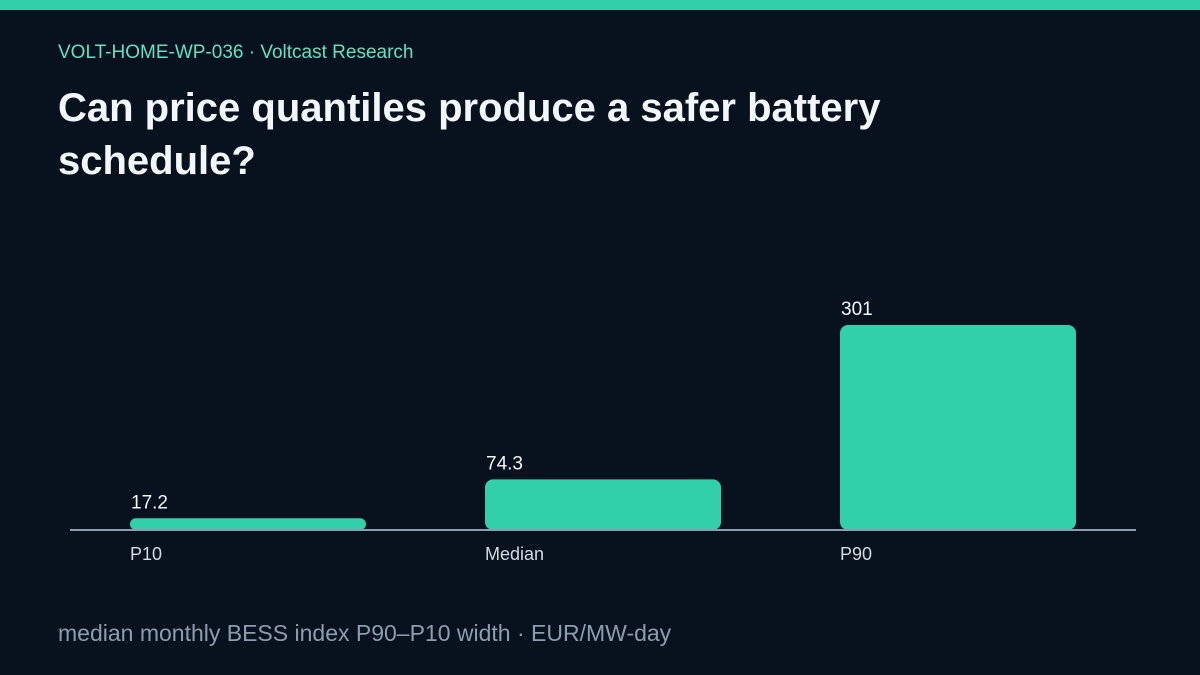 The image size is (1200, 675). What do you see at coordinates (600, 5) in the screenshot?
I see `top-accent-bar` at bounding box center [600, 5].